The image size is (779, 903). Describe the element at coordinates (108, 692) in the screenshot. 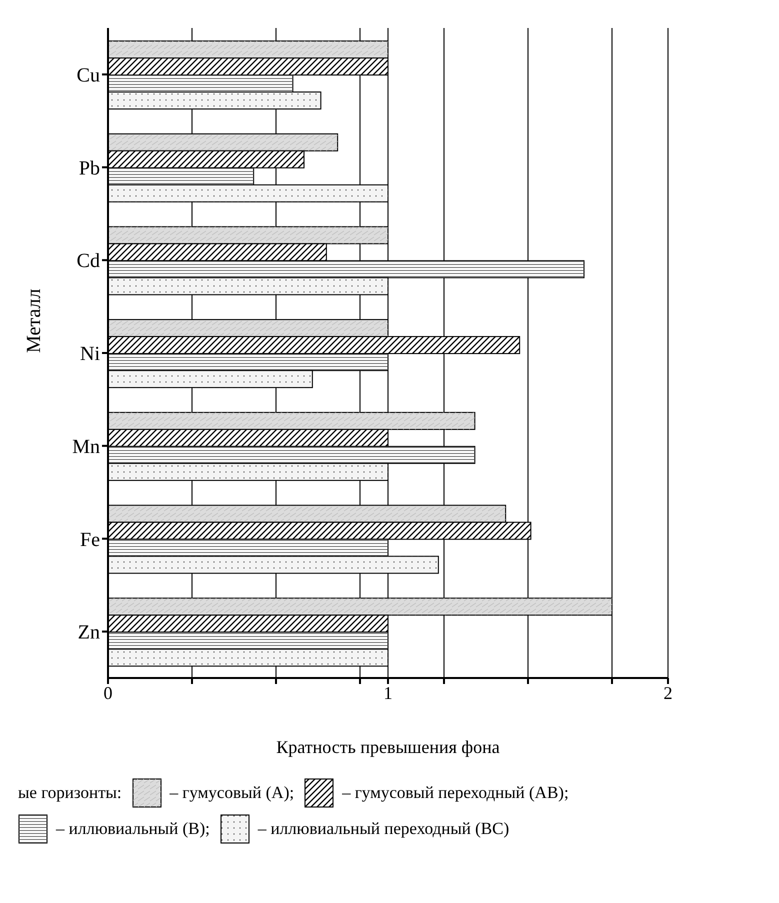

I see `x-tick-label: 0` at that location.